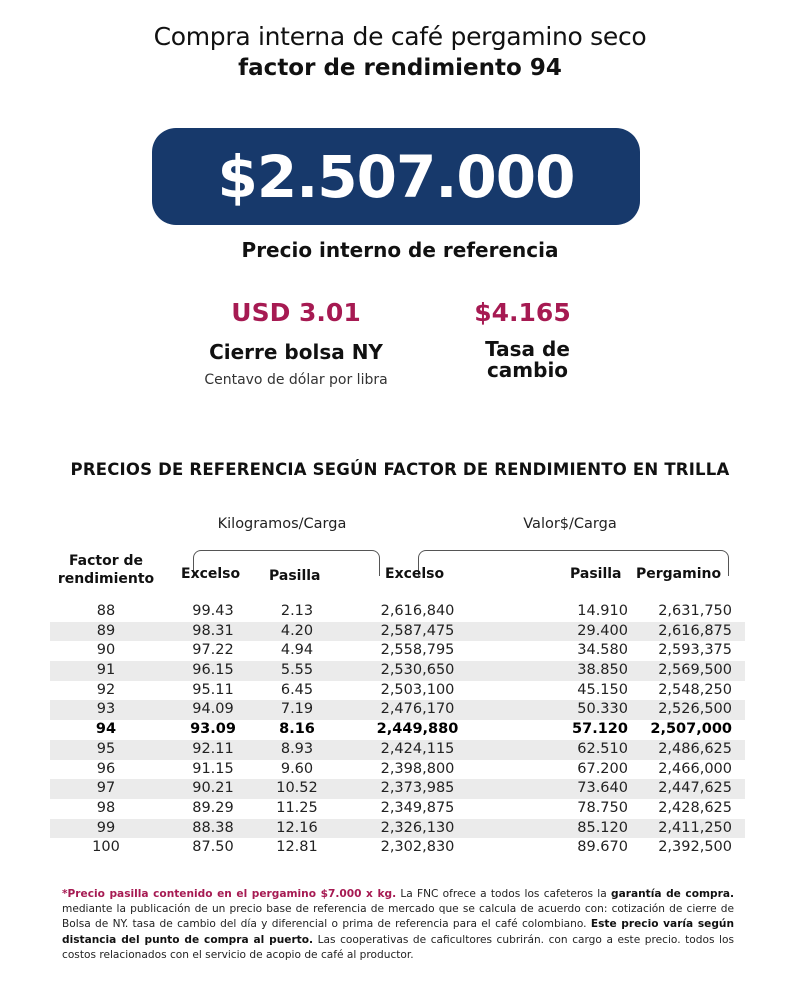  I want to click on cell-excelso-kg: 91.15, so click(213, 768).